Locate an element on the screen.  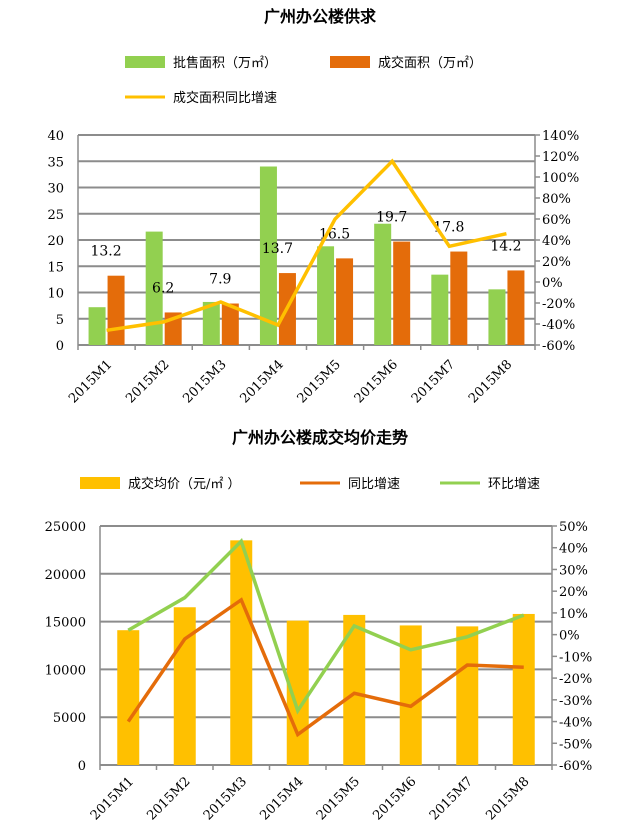
y-tick-label: 35 is located at coordinates (55, 162).